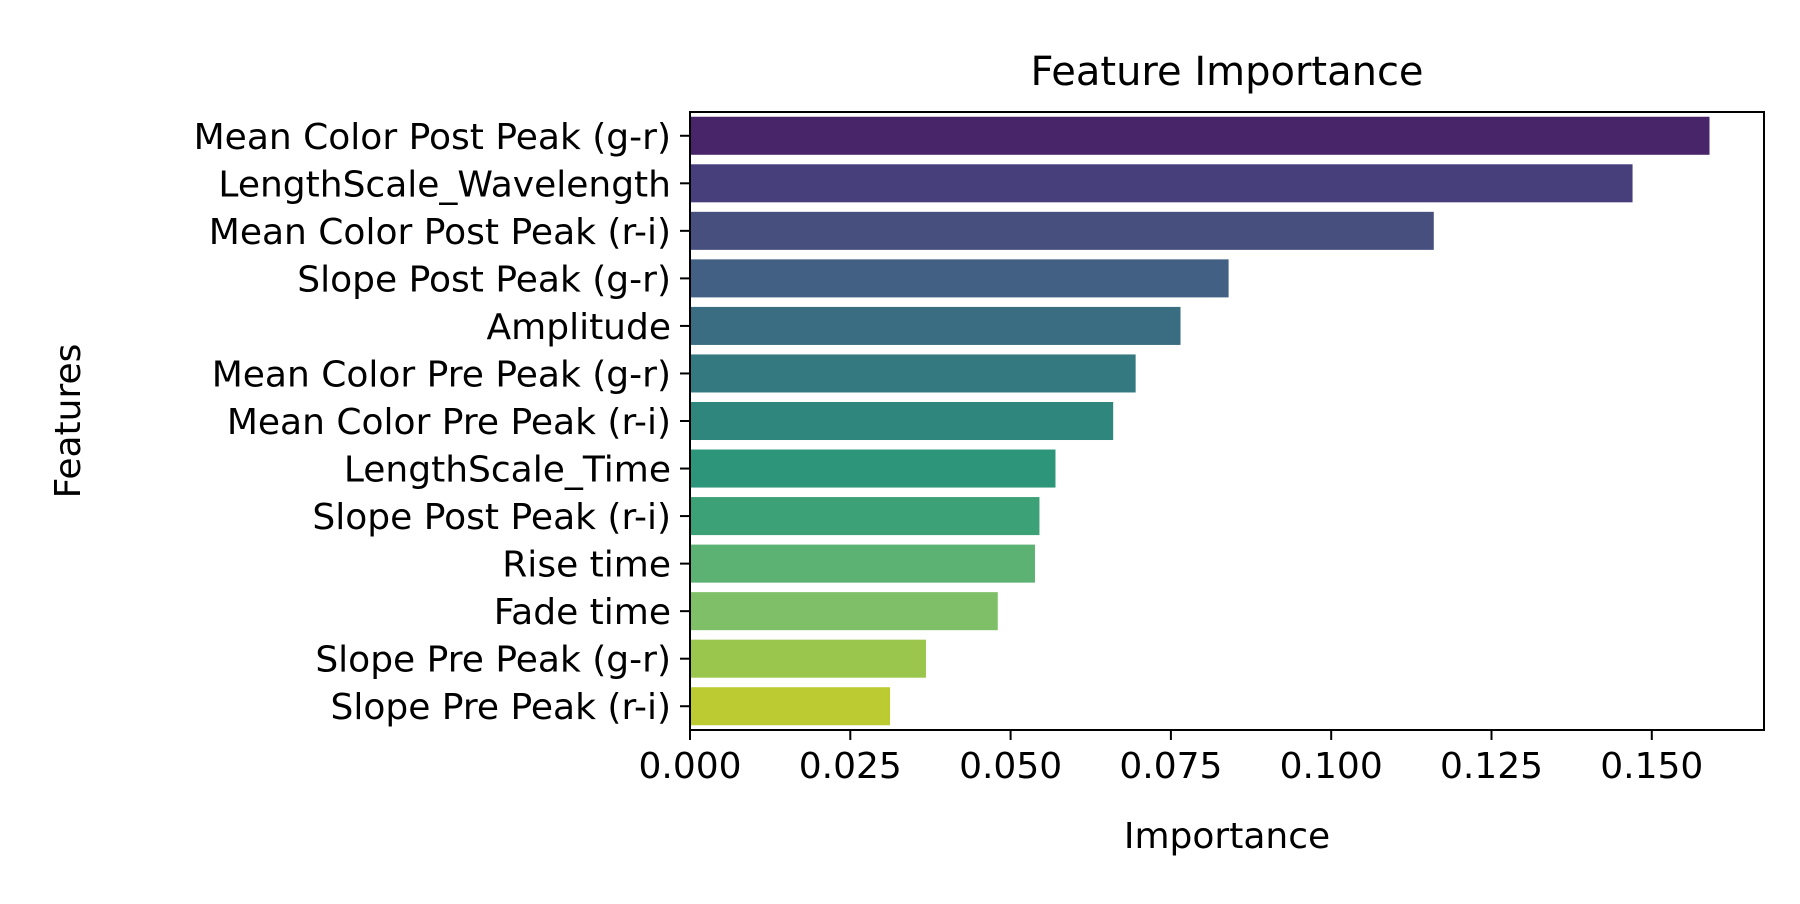 The width and height of the screenshot is (1800, 904). What do you see at coordinates (689, 766) in the screenshot?
I see `x-tick-label: 0.000` at bounding box center [689, 766].